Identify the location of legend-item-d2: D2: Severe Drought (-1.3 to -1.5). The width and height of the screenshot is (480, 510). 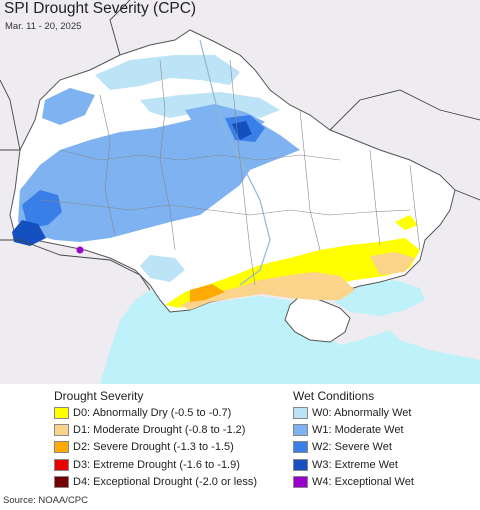
(155, 447).